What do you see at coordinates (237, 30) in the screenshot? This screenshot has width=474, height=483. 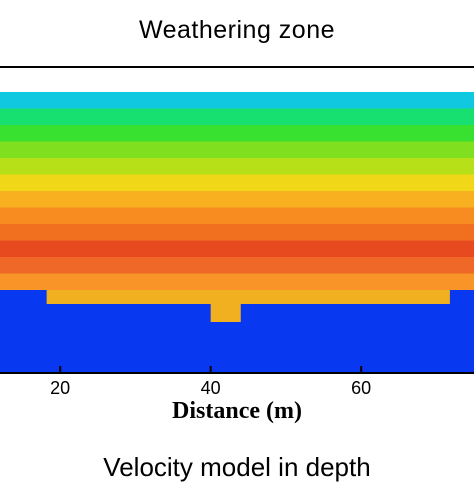 I see `chart-title: Weathering zone` at bounding box center [237, 30].